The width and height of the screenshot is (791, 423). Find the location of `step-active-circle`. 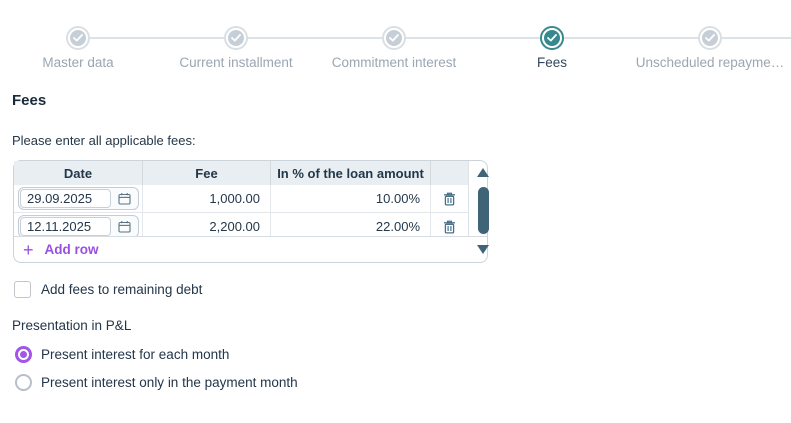

step-active-circle is located at coordinates (552, 38).